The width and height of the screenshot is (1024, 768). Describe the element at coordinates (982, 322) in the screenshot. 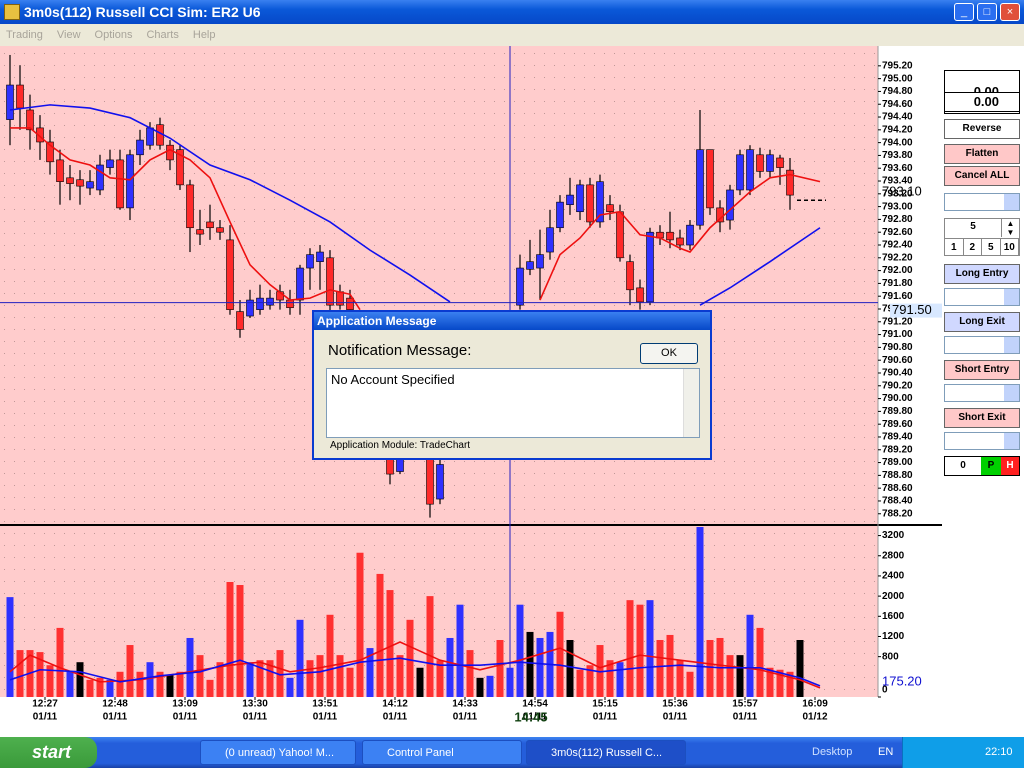

I see `long-exit-button: Long Exit` at that location.